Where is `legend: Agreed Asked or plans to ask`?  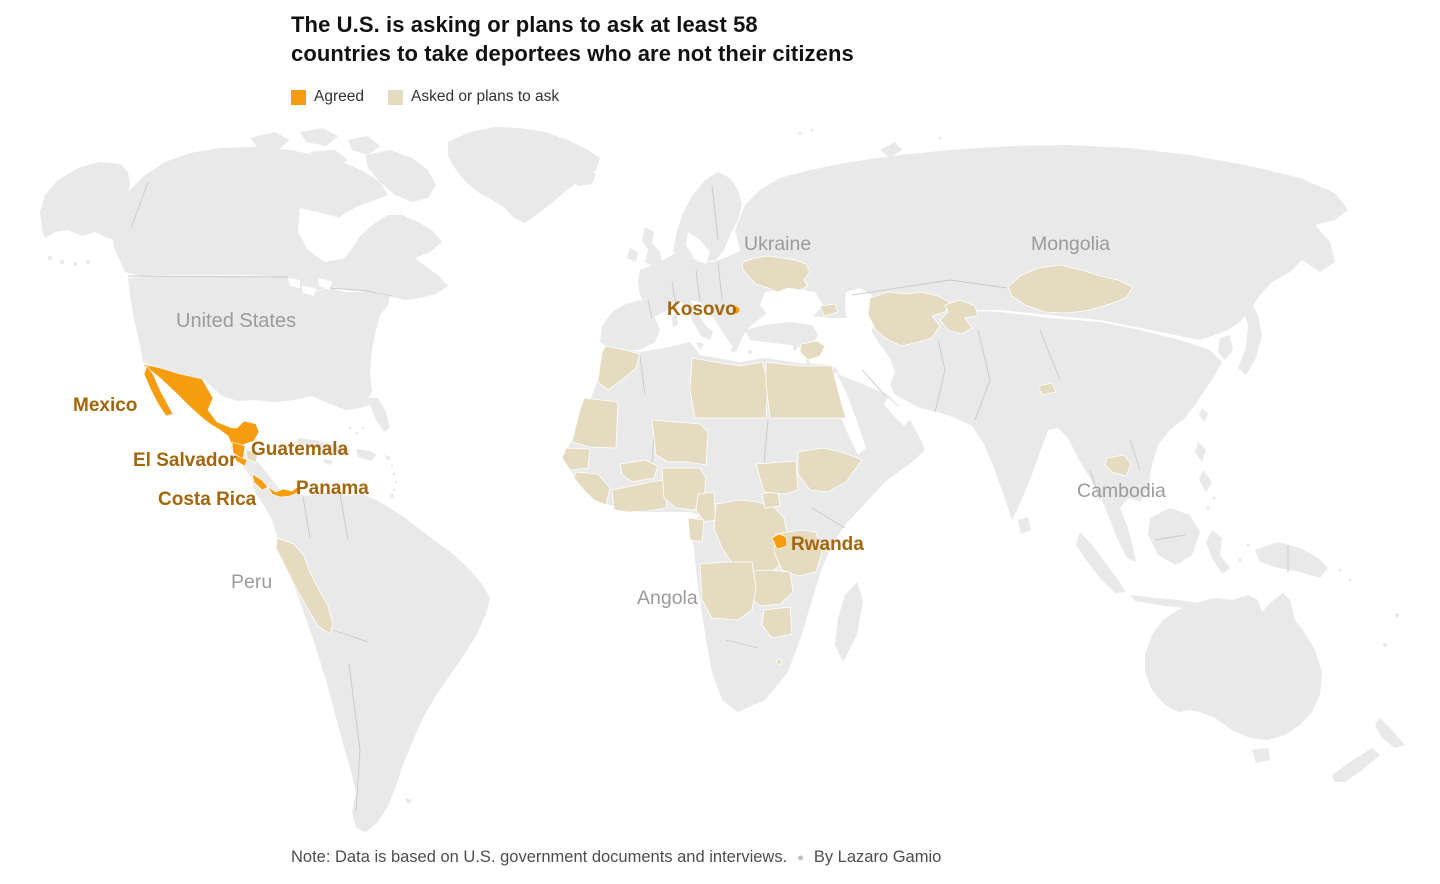 legend: Agreed Asked or plans to ask is located at coordinates (425, 97).